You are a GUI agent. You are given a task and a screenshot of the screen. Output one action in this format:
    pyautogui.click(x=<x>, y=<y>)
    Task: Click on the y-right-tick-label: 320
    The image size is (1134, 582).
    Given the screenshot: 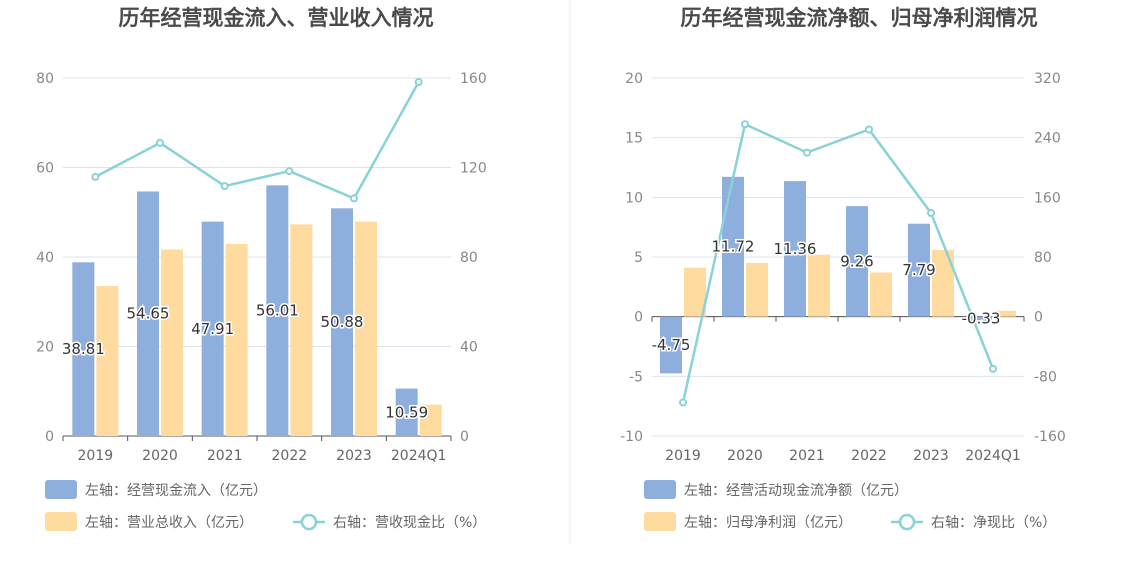 What is the action you would take?
    pyautogui.click(x=1047, y=79)
    